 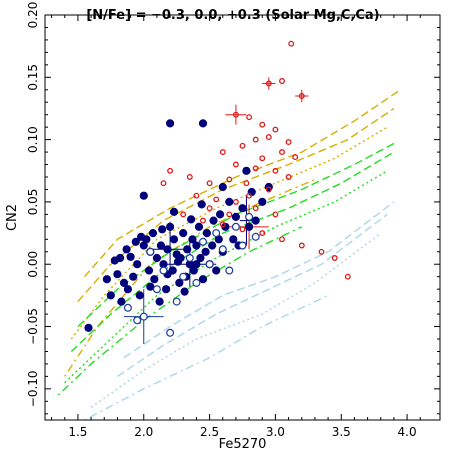 I want to click on y-tick-label: 0.10, so click(x=33, y=139).